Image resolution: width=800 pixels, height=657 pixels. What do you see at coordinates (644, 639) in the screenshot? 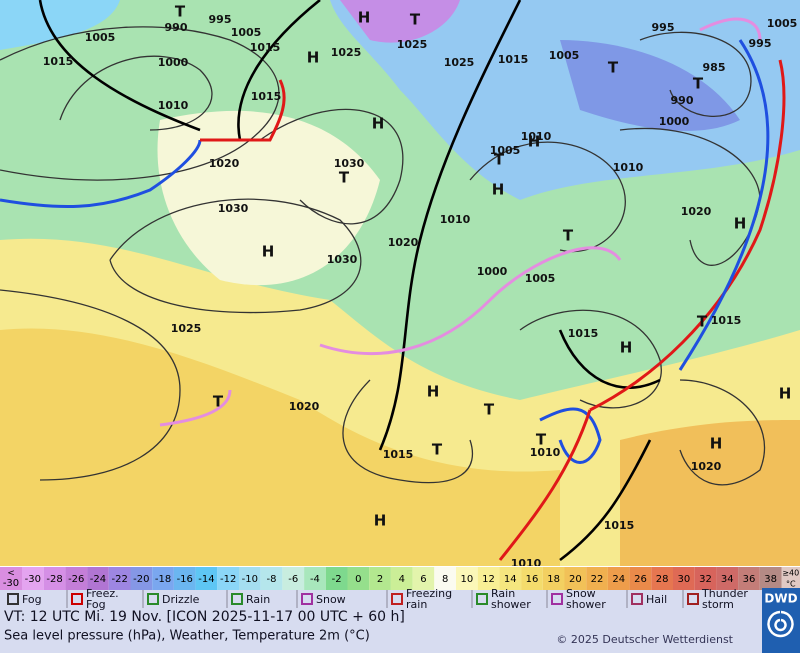
I see `copyright: © 2025 Deutscher Wetterdienst` at bounding box center [644, 639].